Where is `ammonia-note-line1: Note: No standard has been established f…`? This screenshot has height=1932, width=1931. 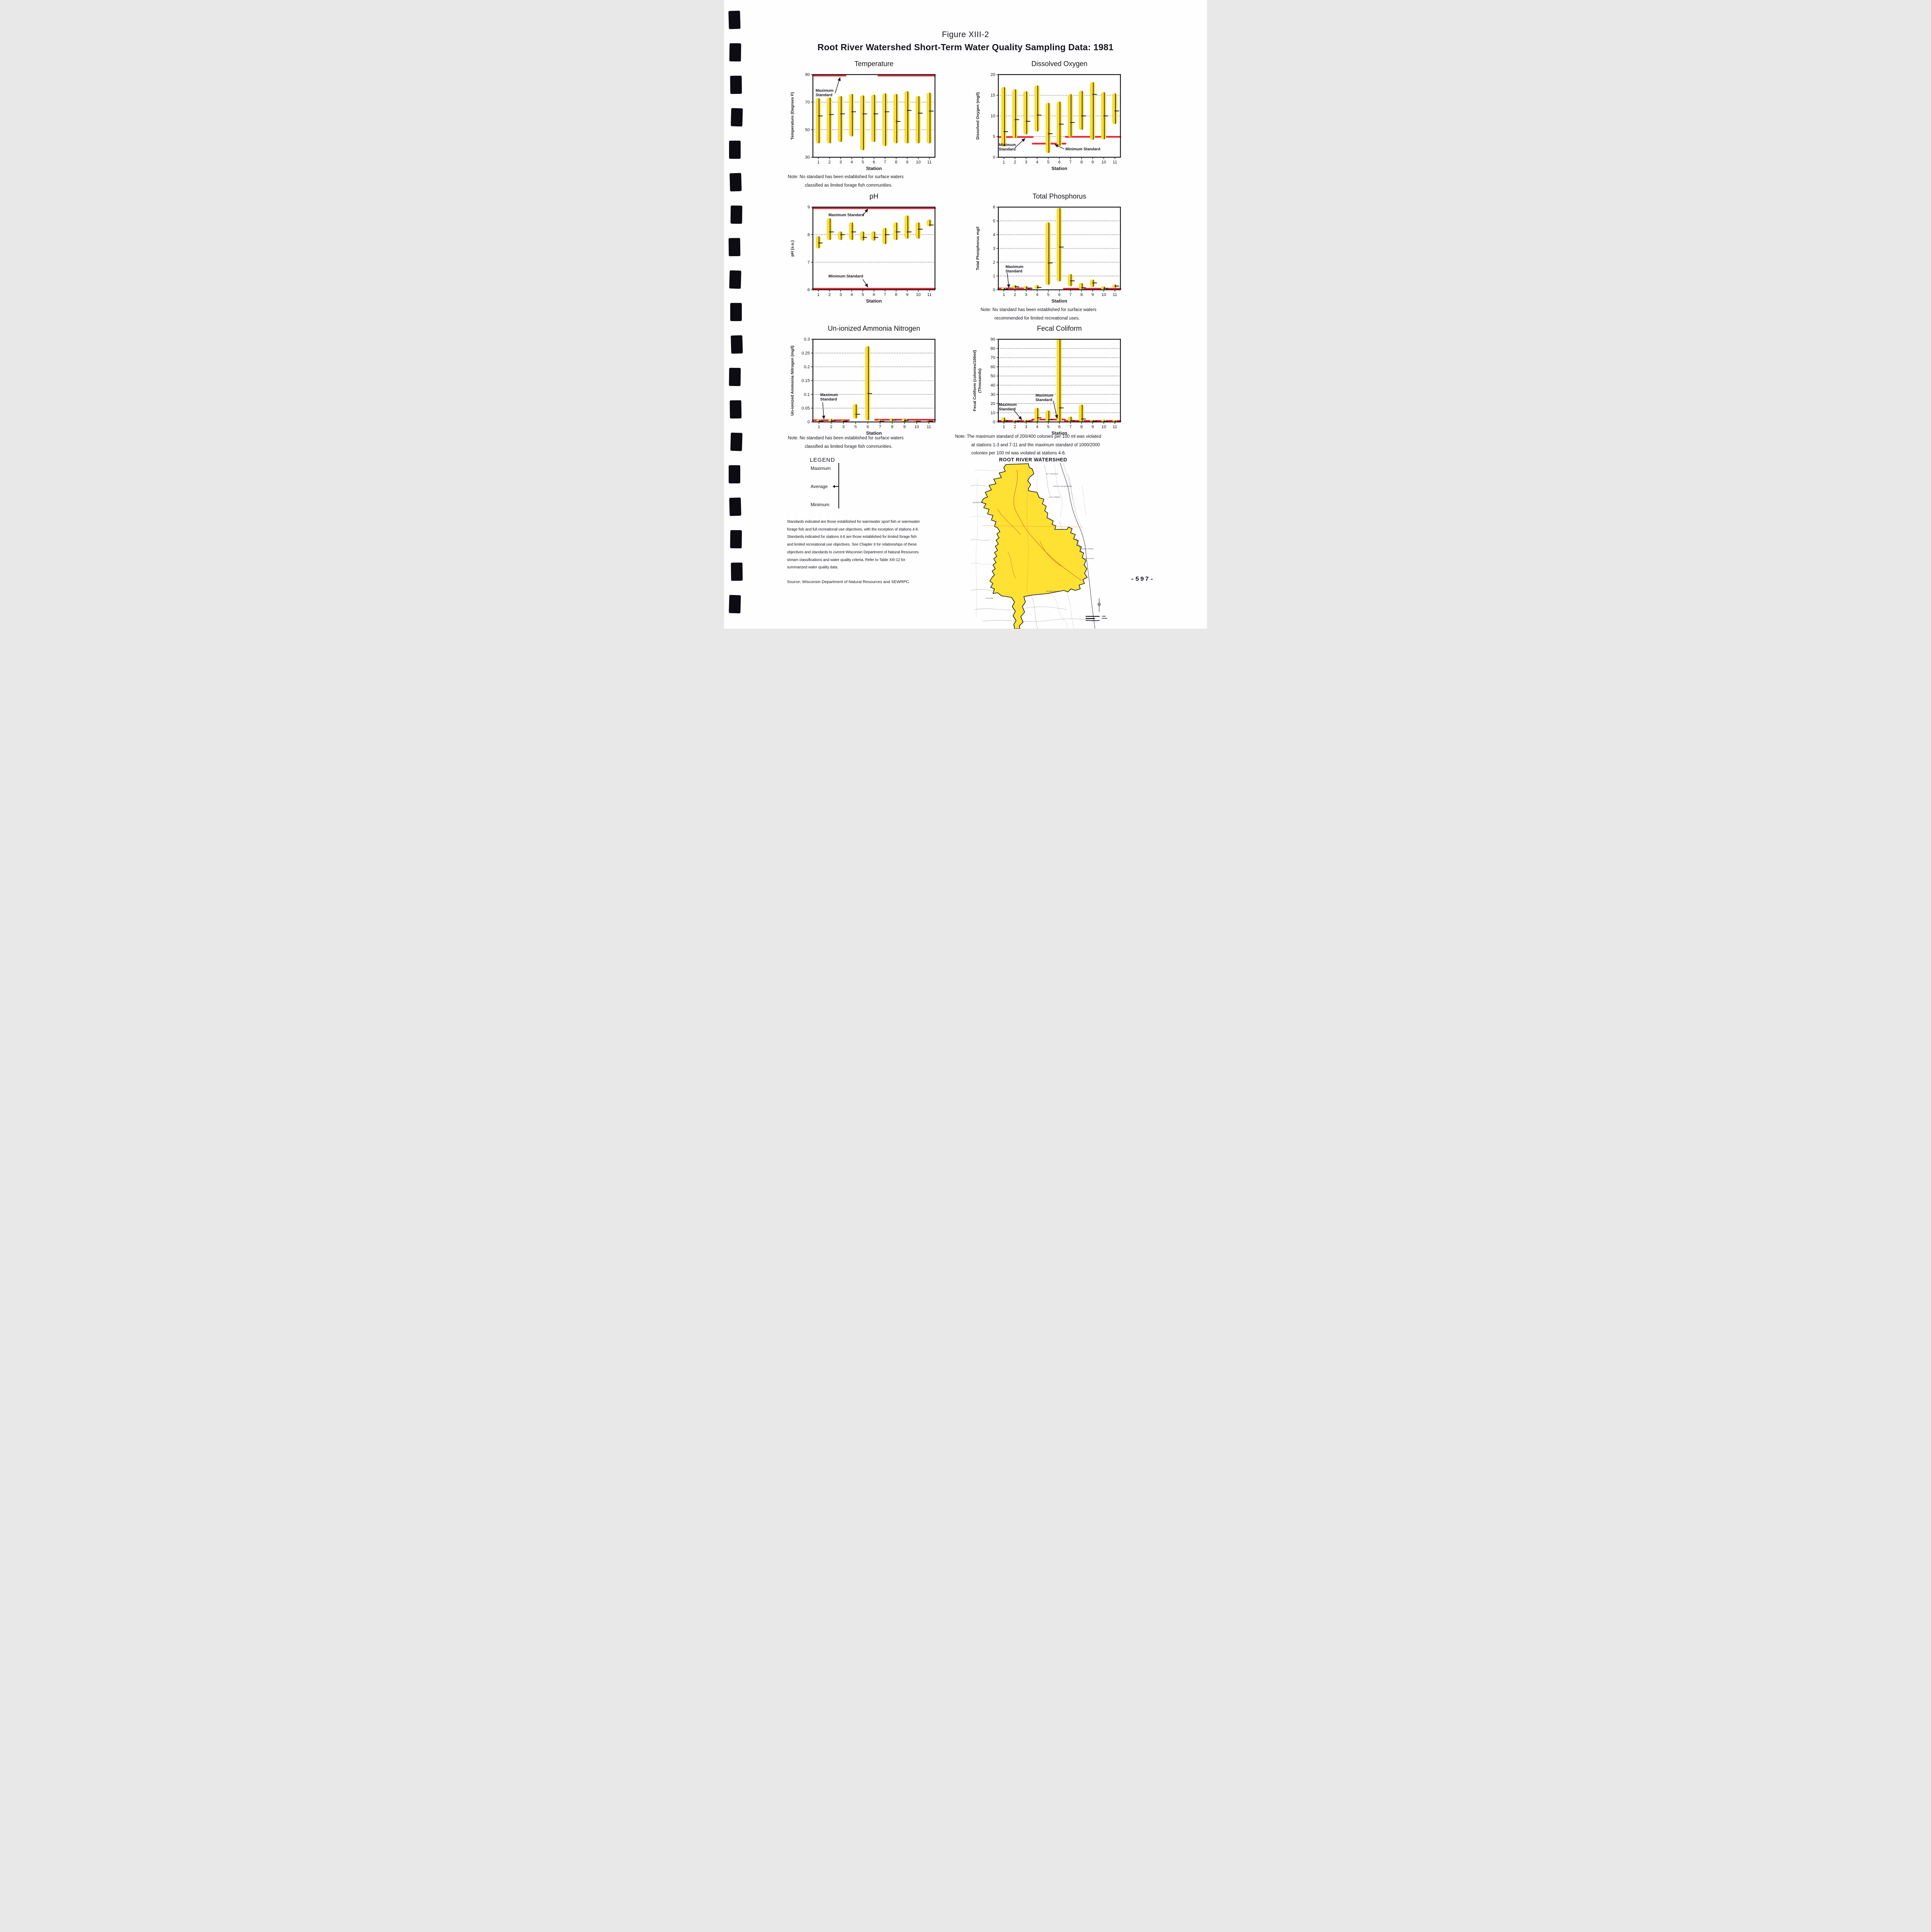 ammonia-note-line1: Note: No standard has been established f… is located at coordinates (846, 438).